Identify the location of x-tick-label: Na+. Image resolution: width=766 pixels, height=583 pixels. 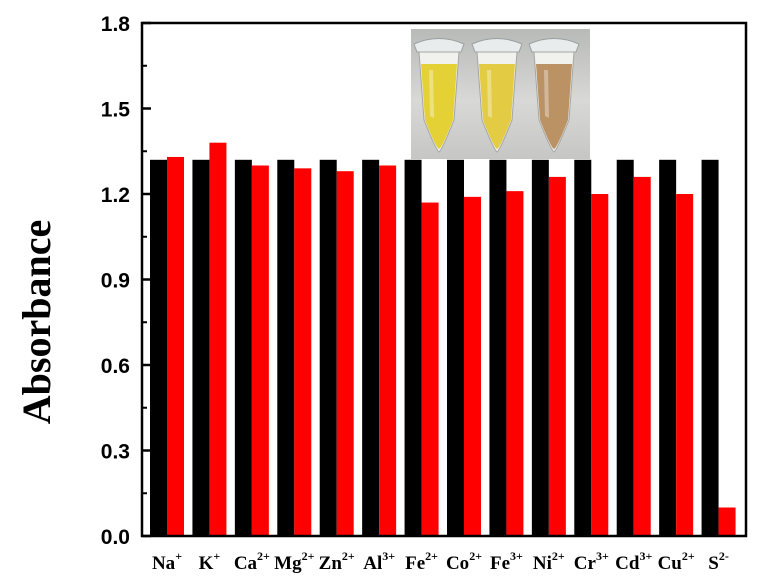
(167, 561).